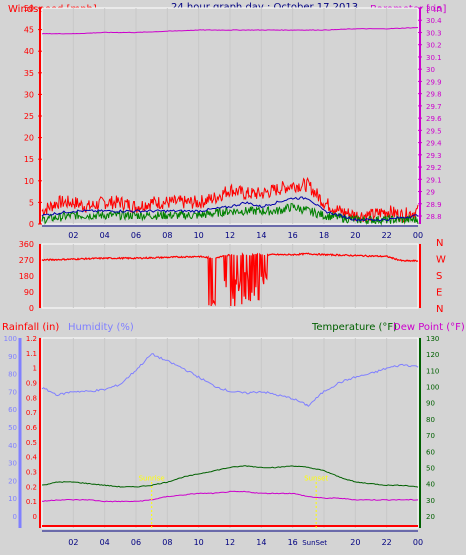 This screenshot has width=466, height=555. What do you see at coordinates (10, 339) in the screenshot?
I see `humidity-y-tick: 100` at bounding box center [10, 339].